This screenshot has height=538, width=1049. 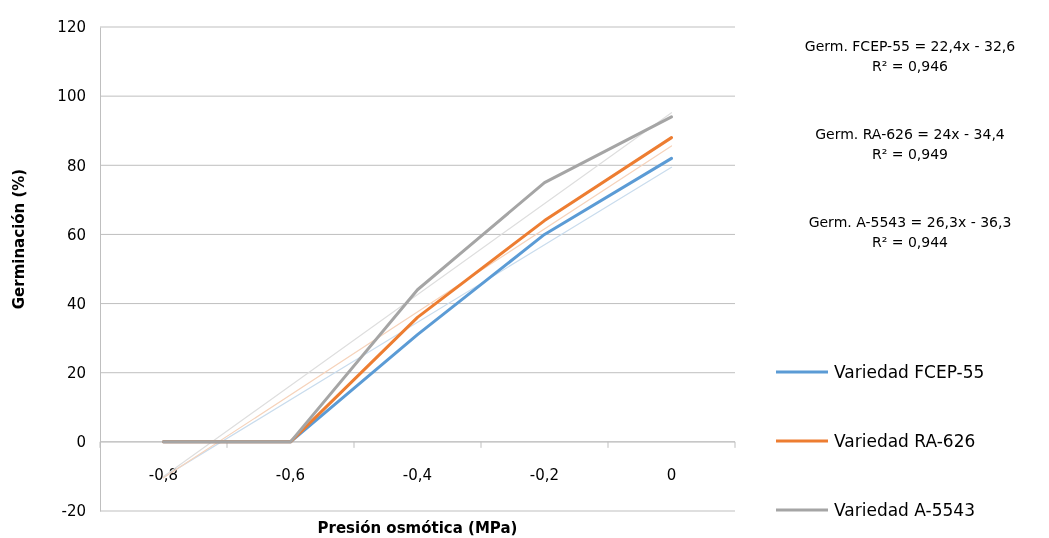 What do you see at coordinates (909, 372) in the screenshot?
I see `legend-label: Variedad FCEP-55` at bounding box center [909, 372].